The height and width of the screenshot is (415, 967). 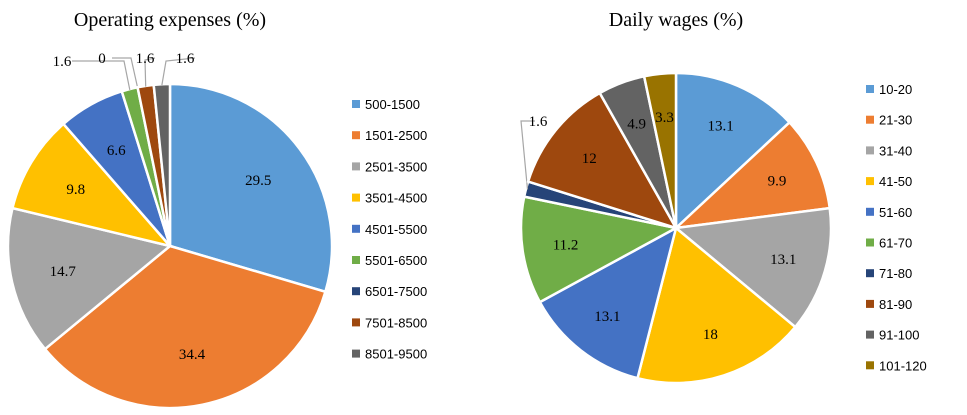 I want to click on data-label-opex-5501-6500: 1.6, so click(x=62, y=62).